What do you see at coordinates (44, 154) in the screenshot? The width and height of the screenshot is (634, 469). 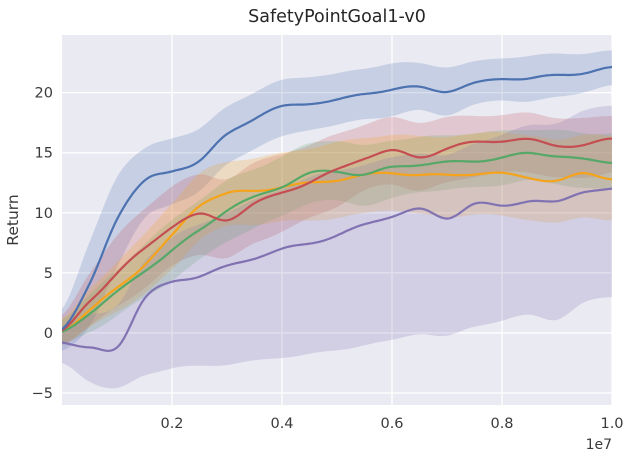 I see `y-tick-label: 15` at bounding box center [44, 154].